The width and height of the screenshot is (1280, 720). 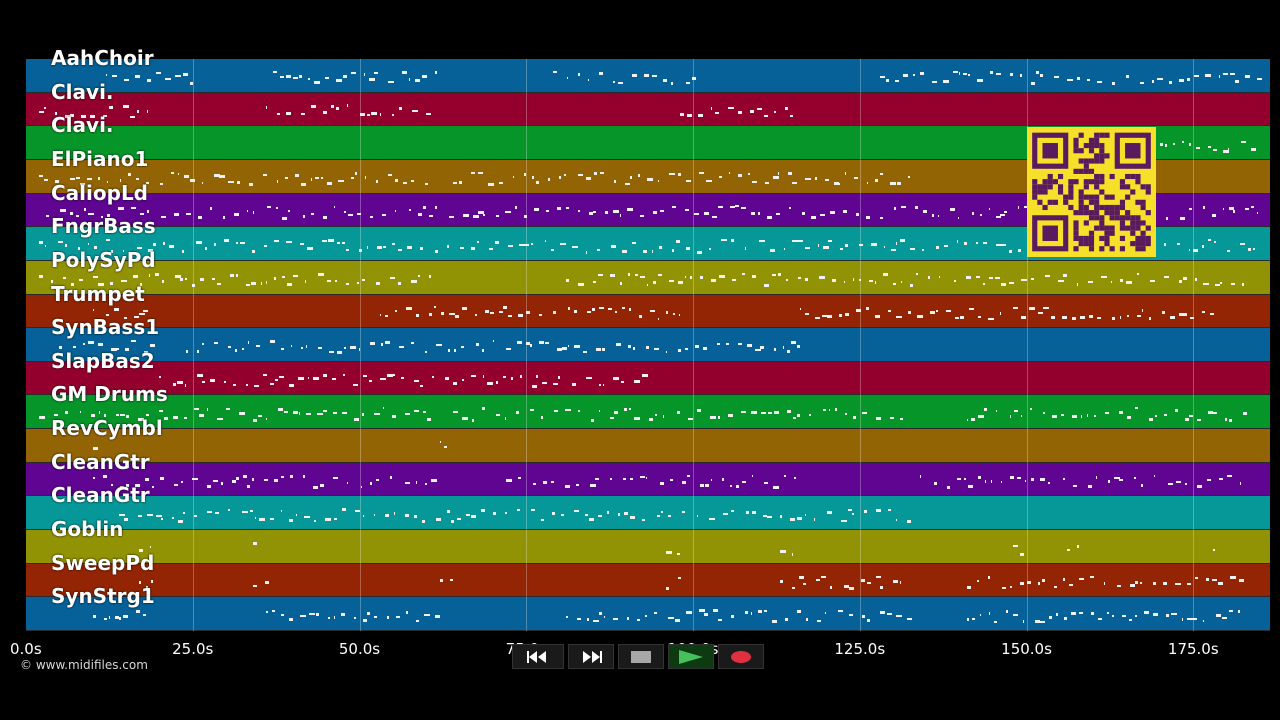 What do you see at coordinates (591, 656) in the screenshot?
I see `fast-forward-button` at bounding box center [591, 656].